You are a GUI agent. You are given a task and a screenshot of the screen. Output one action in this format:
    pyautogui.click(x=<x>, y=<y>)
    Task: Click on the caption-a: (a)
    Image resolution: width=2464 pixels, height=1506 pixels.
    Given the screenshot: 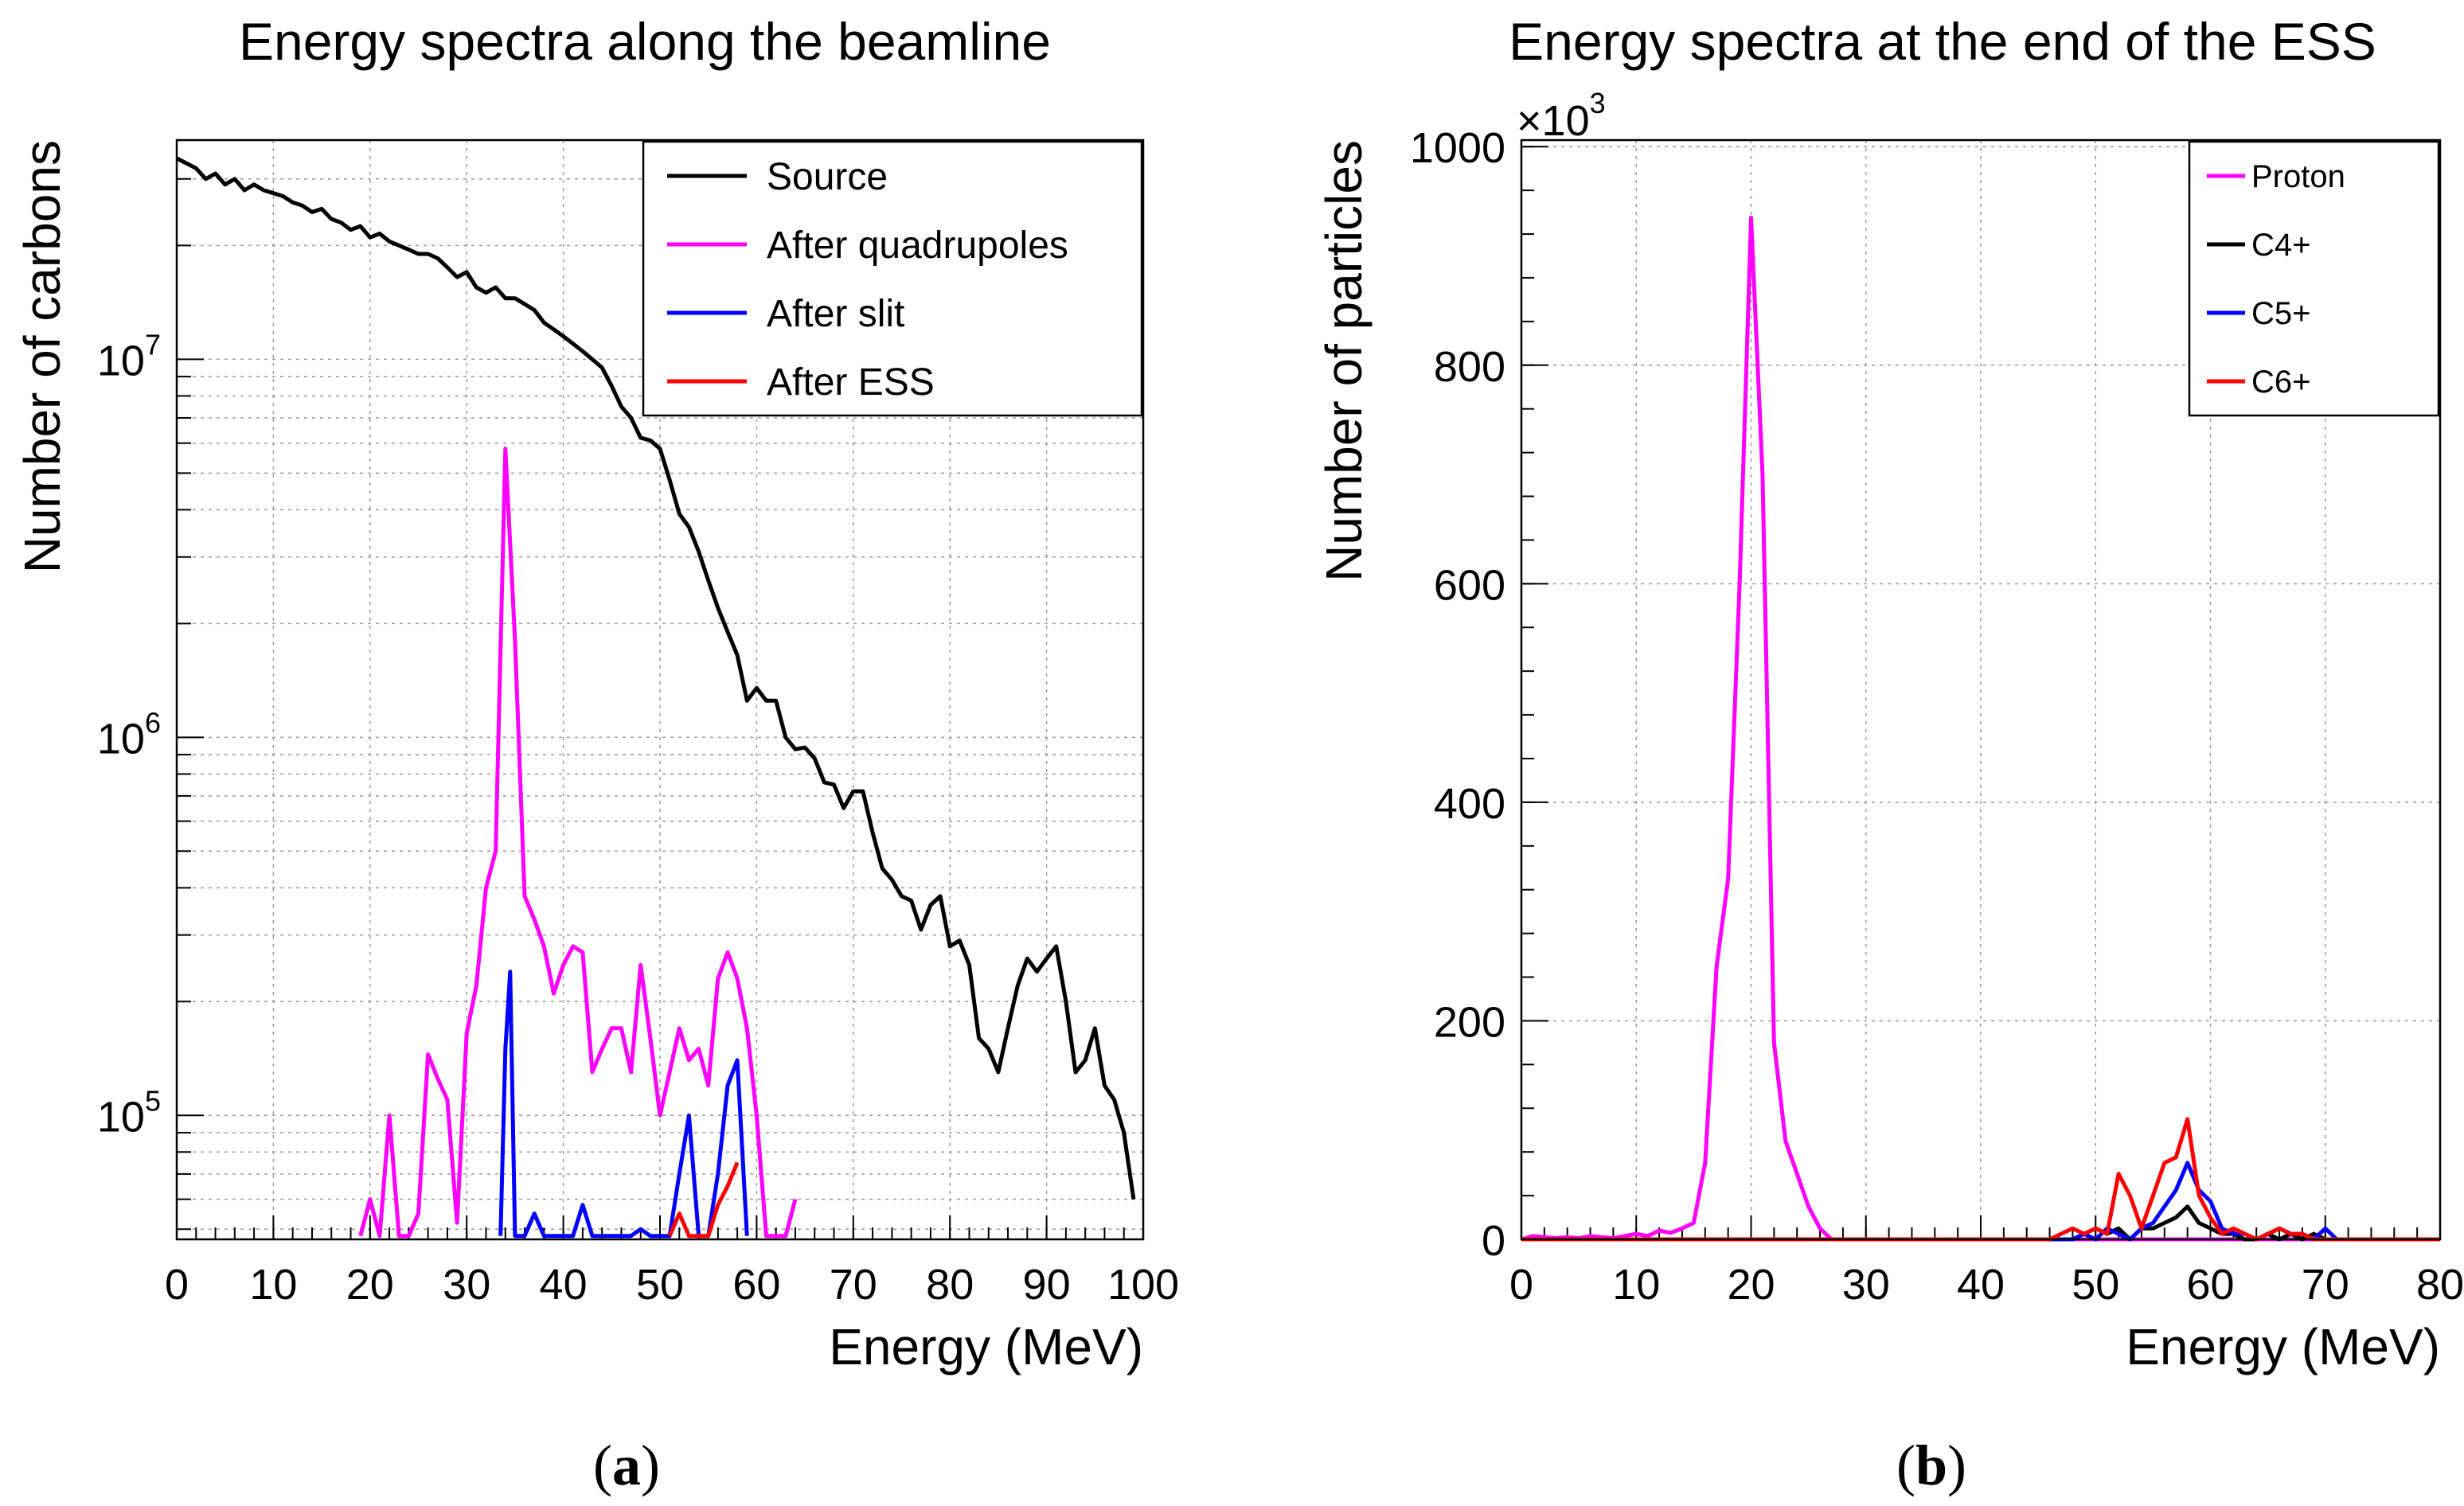 What is the action you would take?
    pyautogui.click(x=626, y=1465)
    